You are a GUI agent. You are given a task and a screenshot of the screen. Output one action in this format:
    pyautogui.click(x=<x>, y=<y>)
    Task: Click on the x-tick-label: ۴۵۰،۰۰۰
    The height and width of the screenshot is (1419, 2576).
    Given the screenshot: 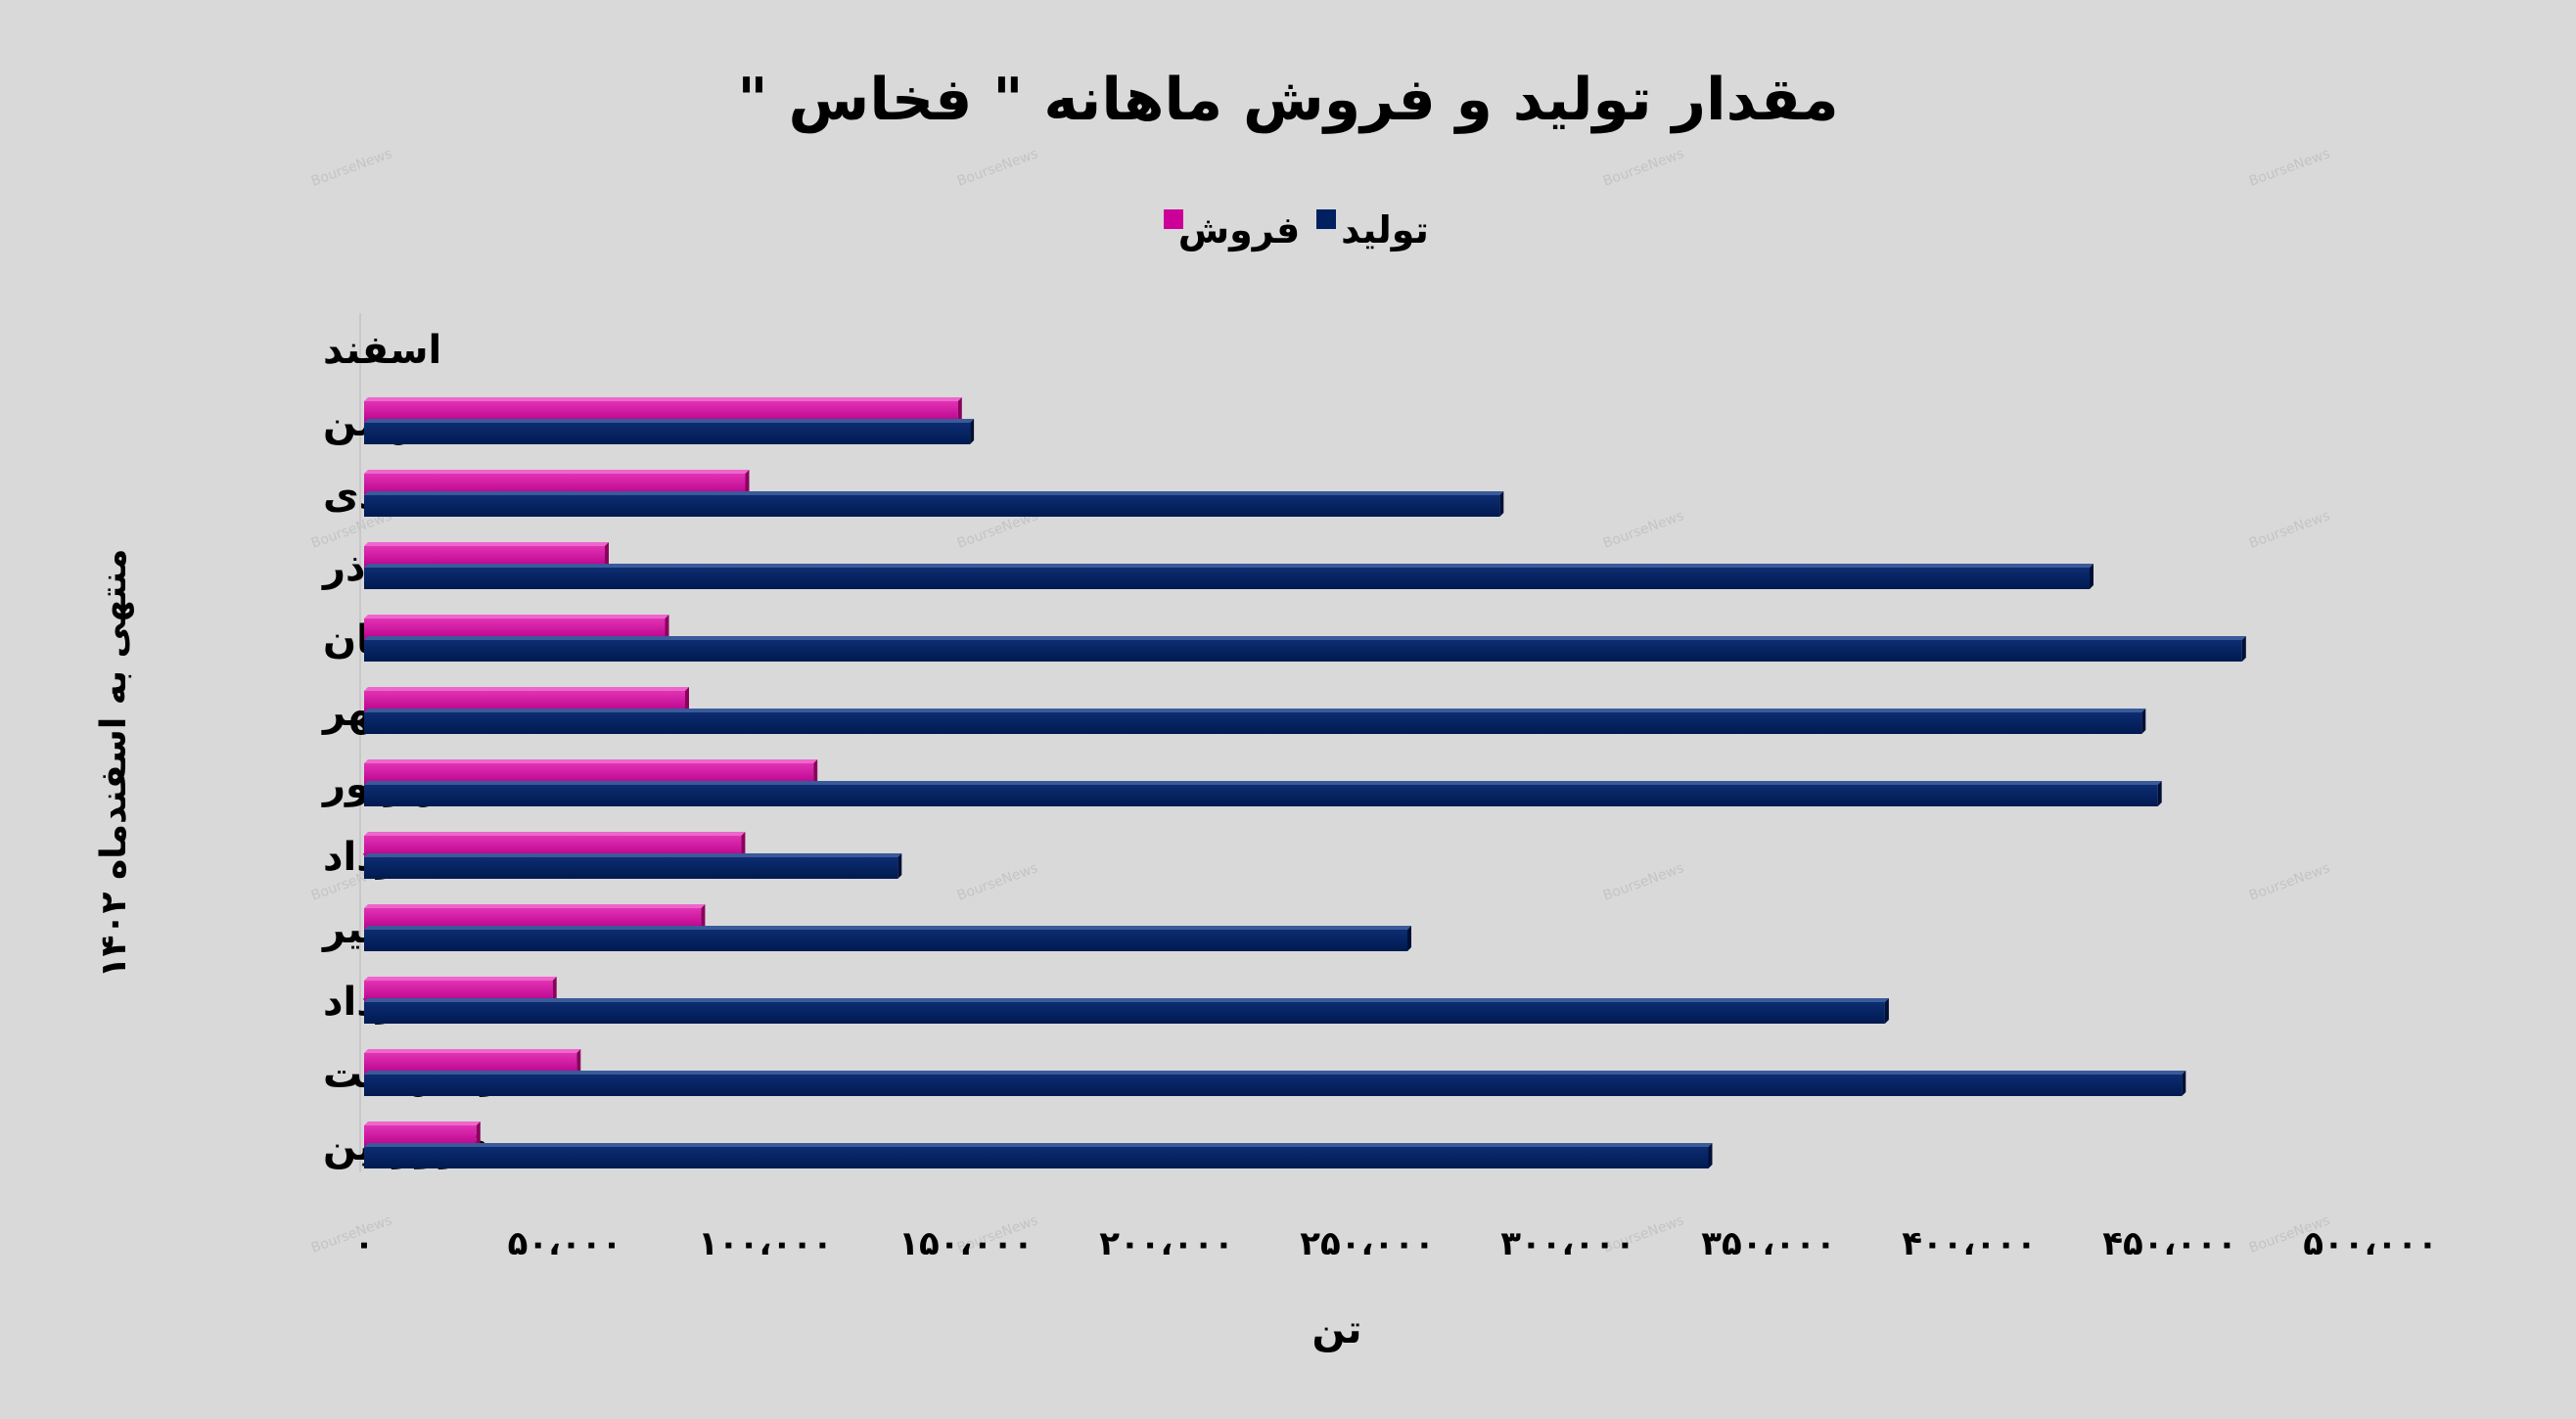 What is the action you would take?
    pyautogui.click(x=2169, y=1243)
    